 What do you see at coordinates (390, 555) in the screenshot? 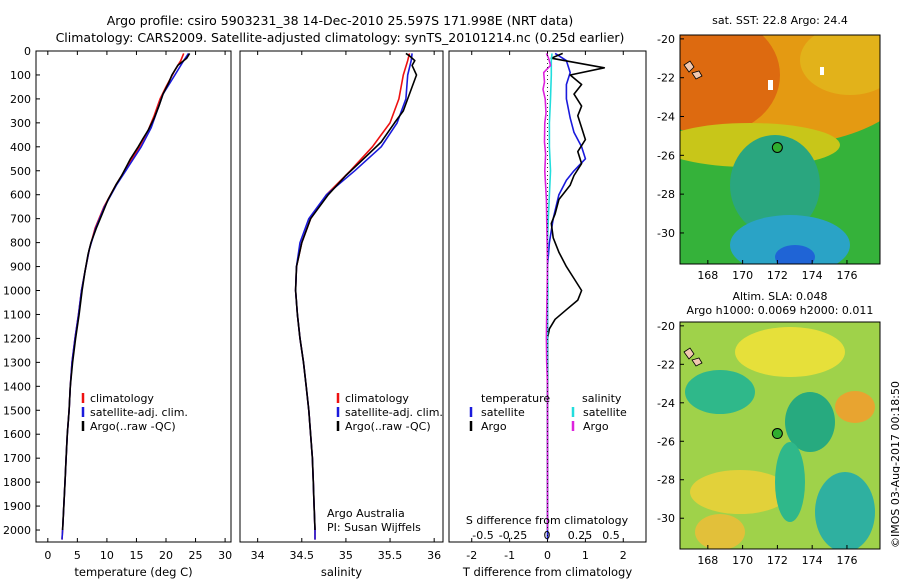
I see `x-tick-label: 35.5` at bounding box center [390, 555].